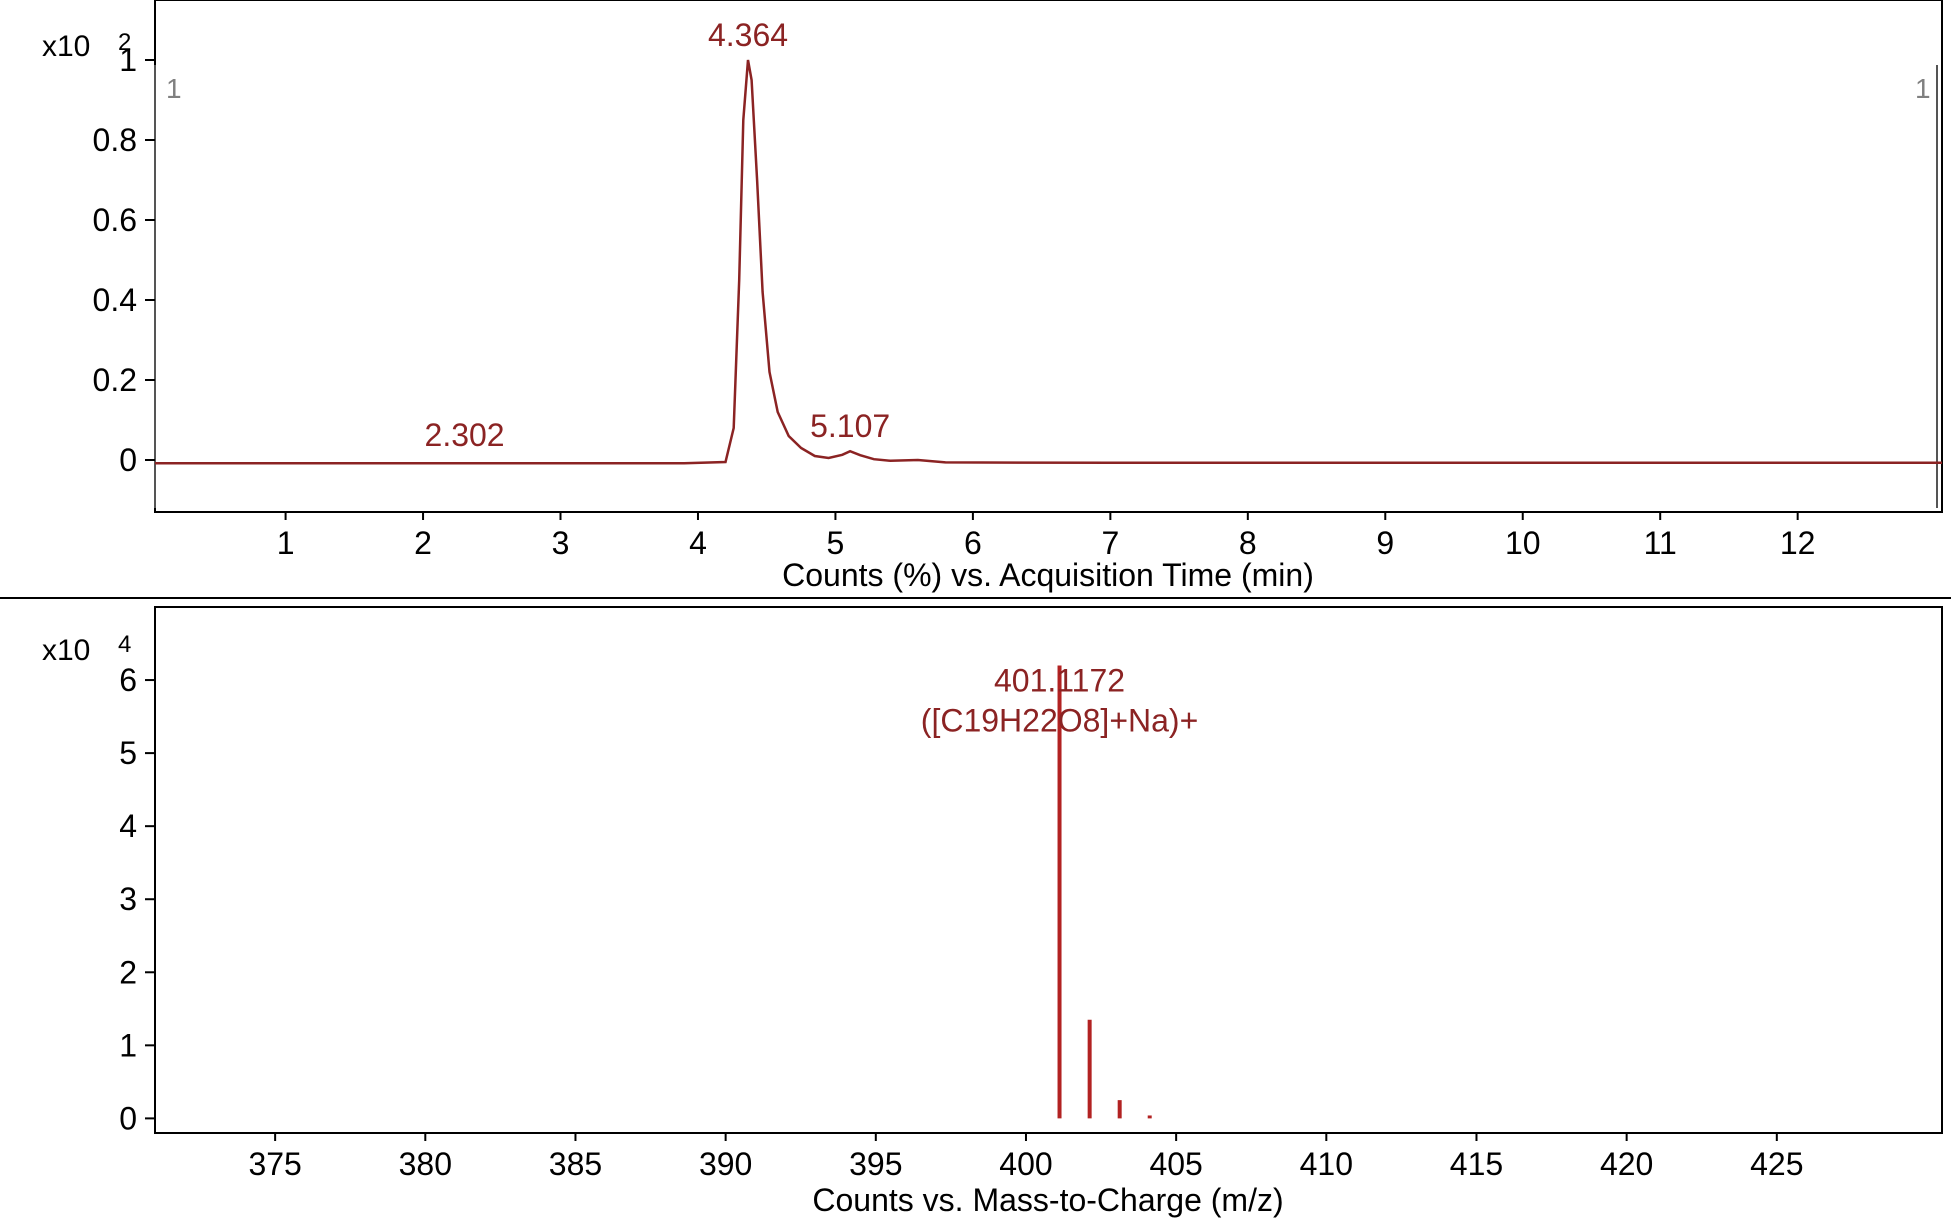  What do you see at coordinates (124, 644) in the screenshot?
I see `mass-spectrum-y-multiplier-exponent: 4` at bounding box center [124, 644].